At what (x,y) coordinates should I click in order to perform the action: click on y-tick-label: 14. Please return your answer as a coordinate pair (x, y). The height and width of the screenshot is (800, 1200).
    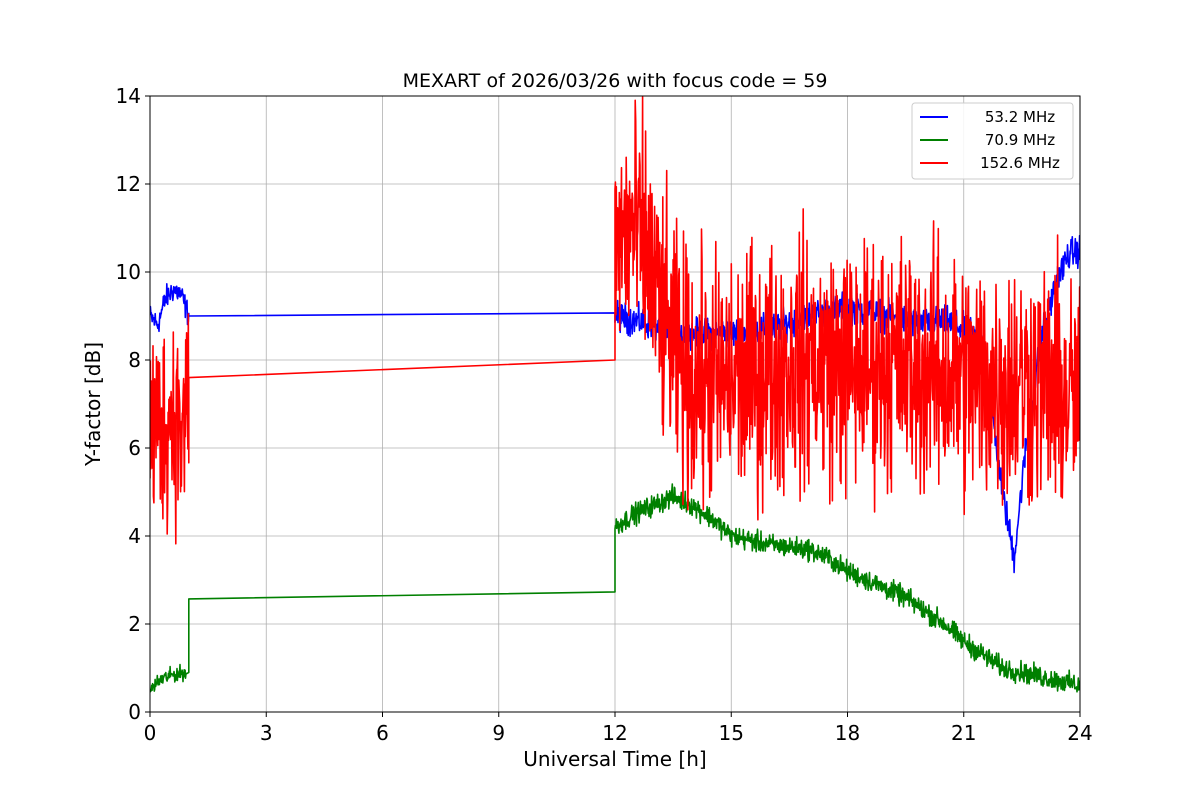
    Looking at the image, I should click on (128, 96).